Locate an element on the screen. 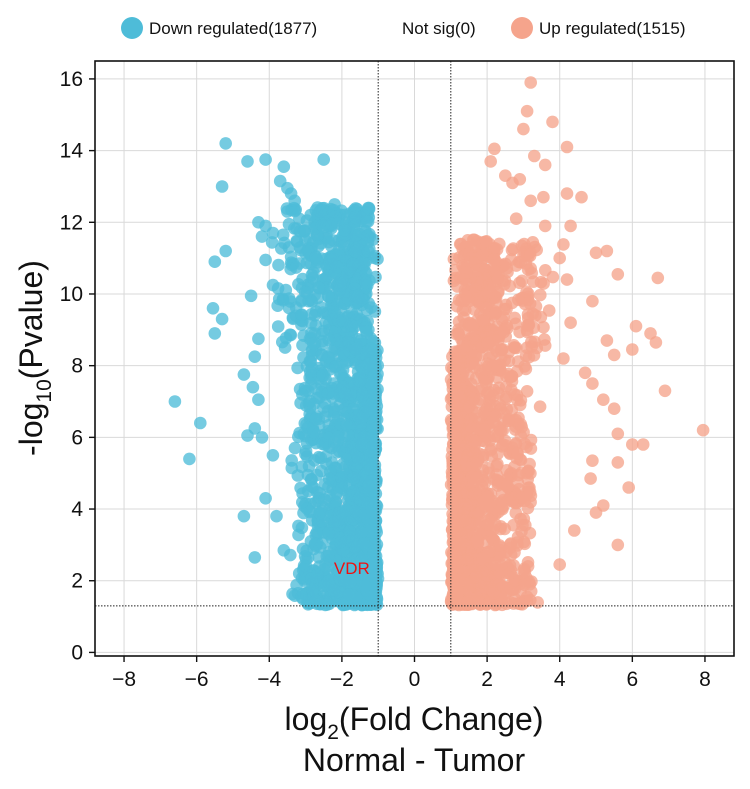 The image size is (750, 789). y-tick-label: 12 is located at coordinates (71, 222).